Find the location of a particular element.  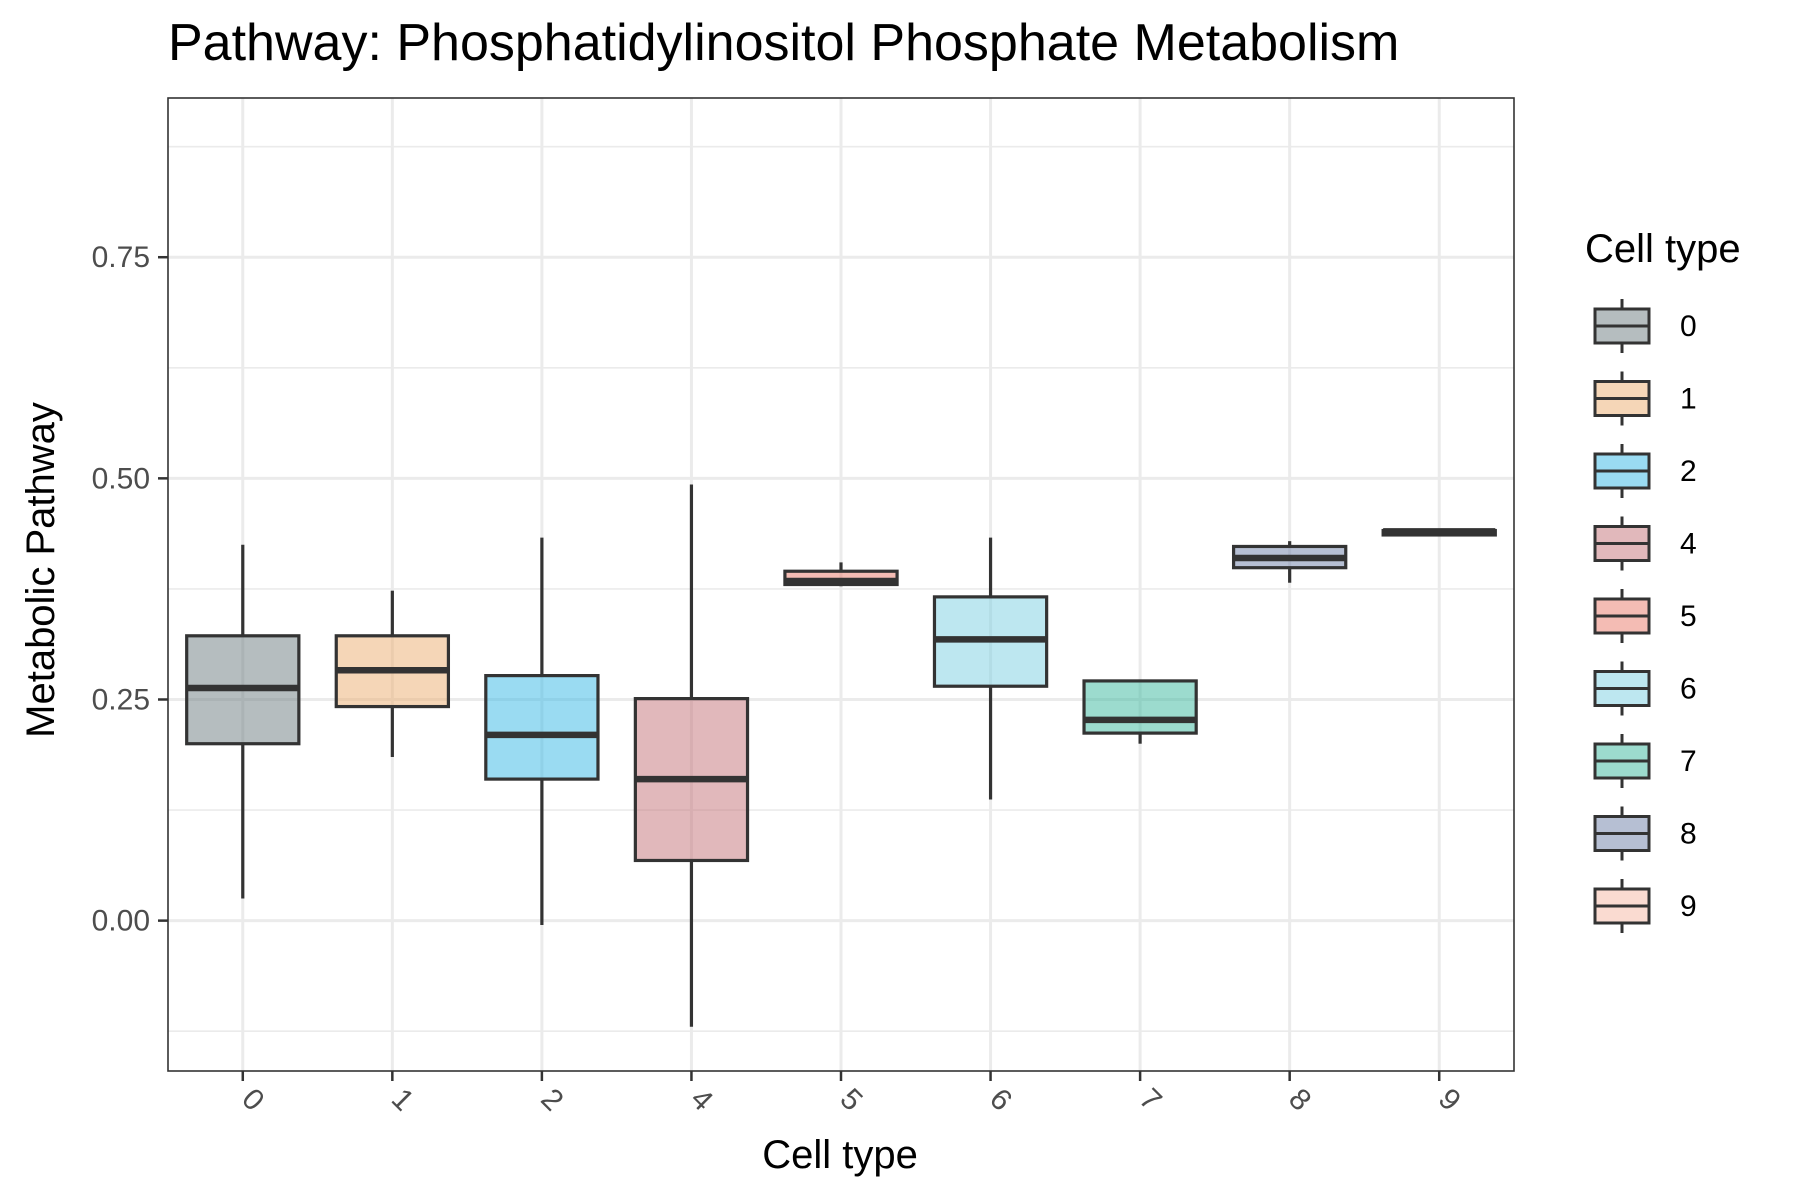

x-tick-label: 4 is located at coordinates (701, 1099).